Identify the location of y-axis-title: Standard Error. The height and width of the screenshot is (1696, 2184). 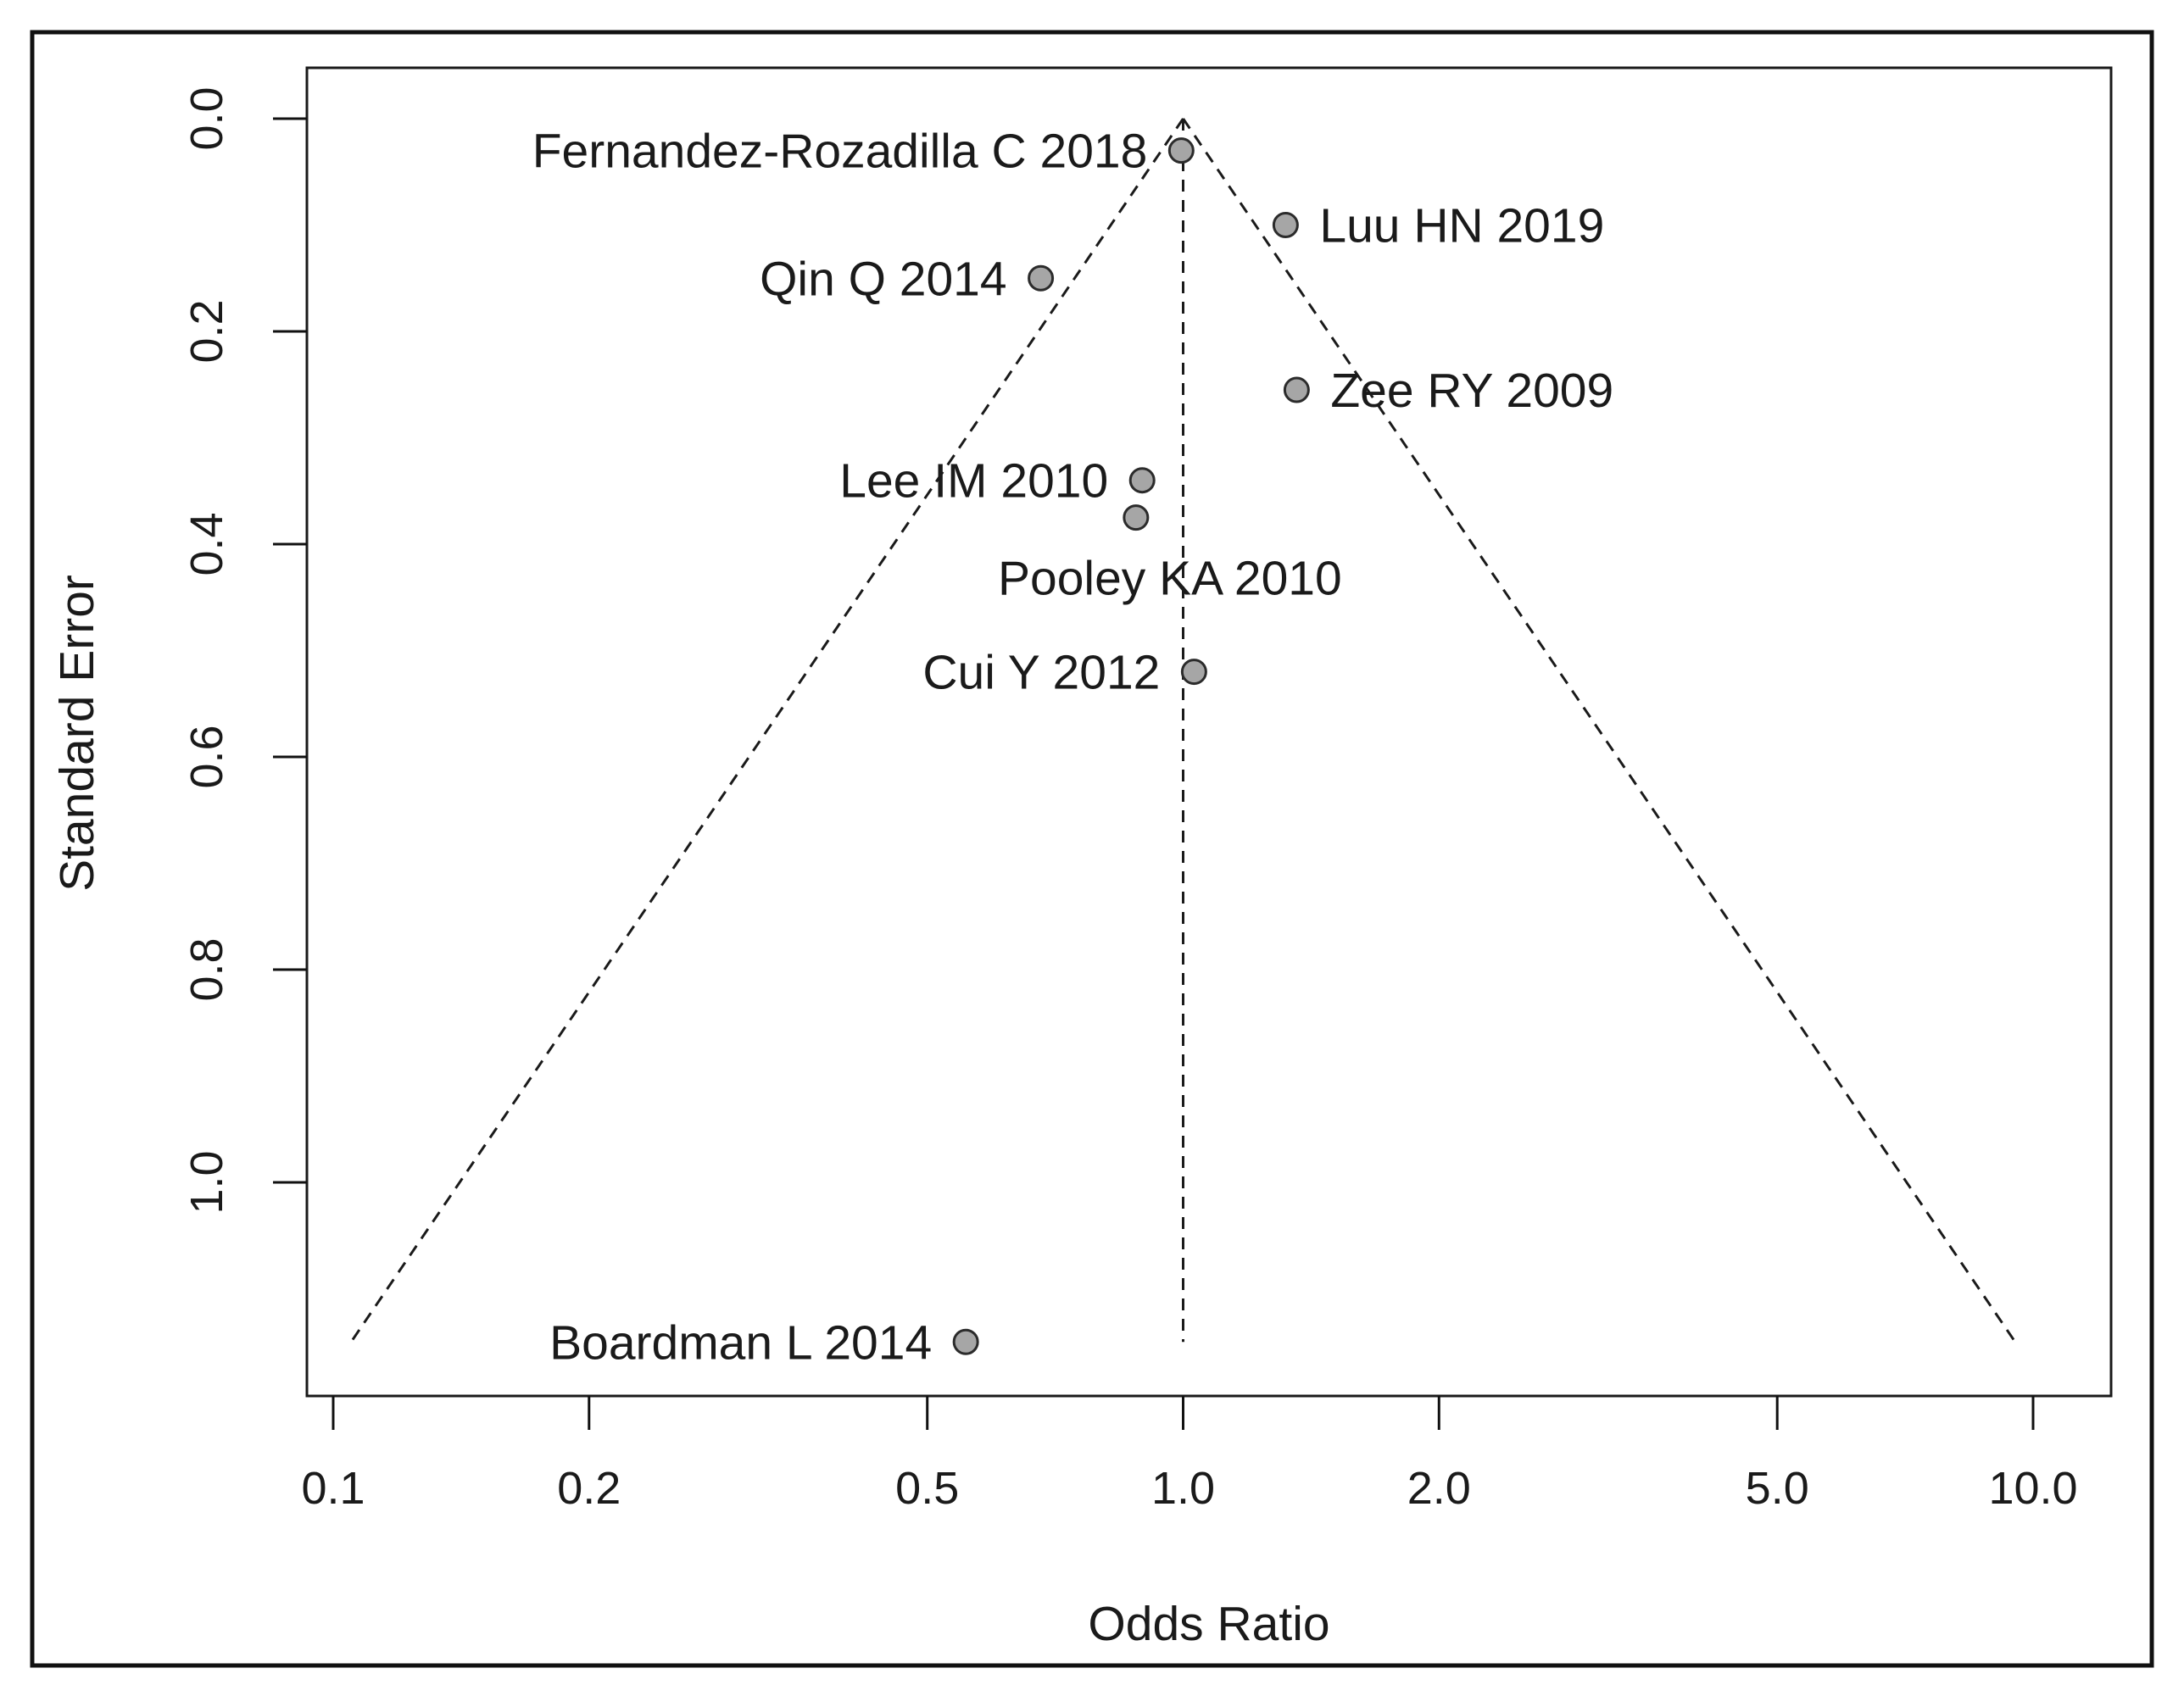
(77, 734).